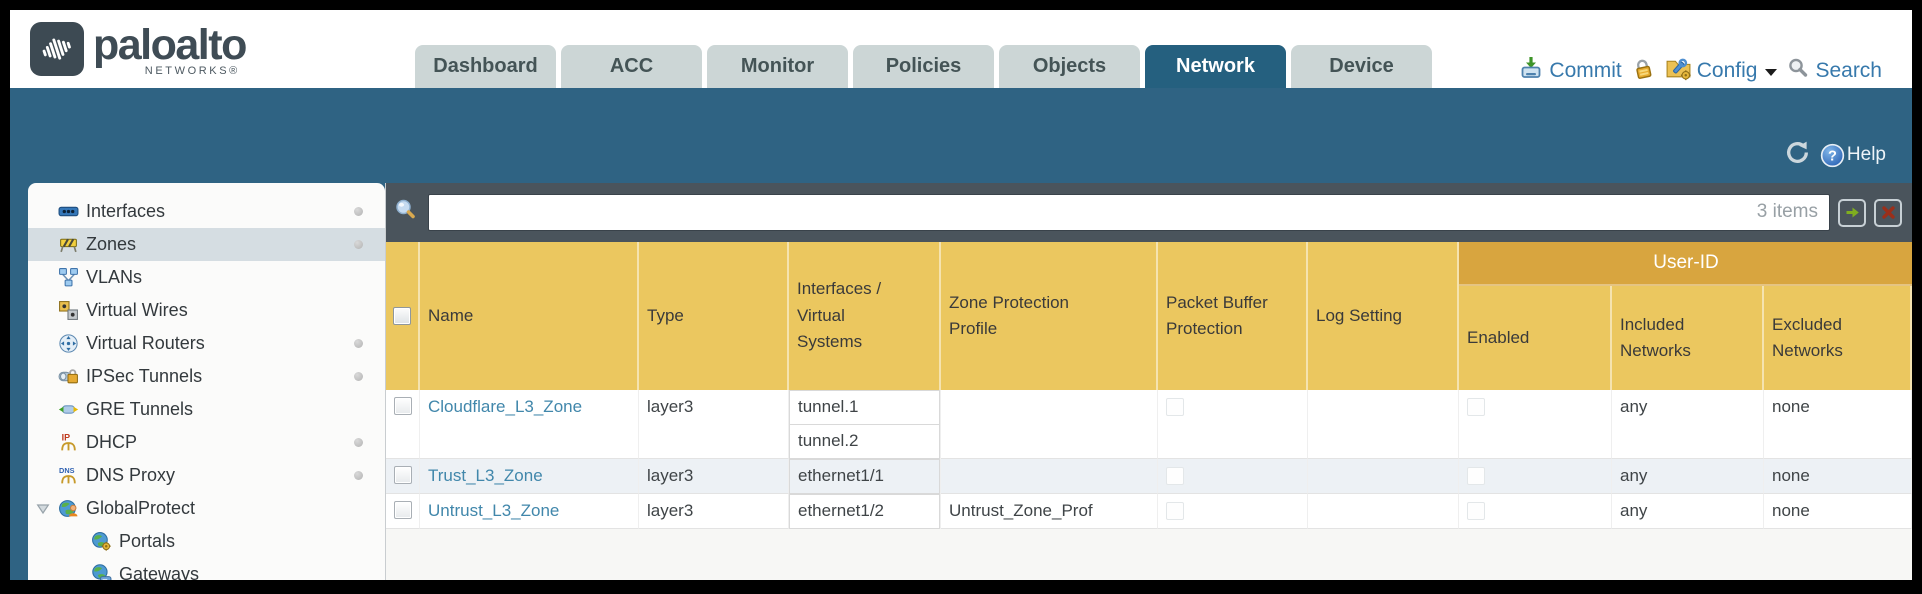  I want to click on dns-proxy-icon: DNS, so click(68, 475).